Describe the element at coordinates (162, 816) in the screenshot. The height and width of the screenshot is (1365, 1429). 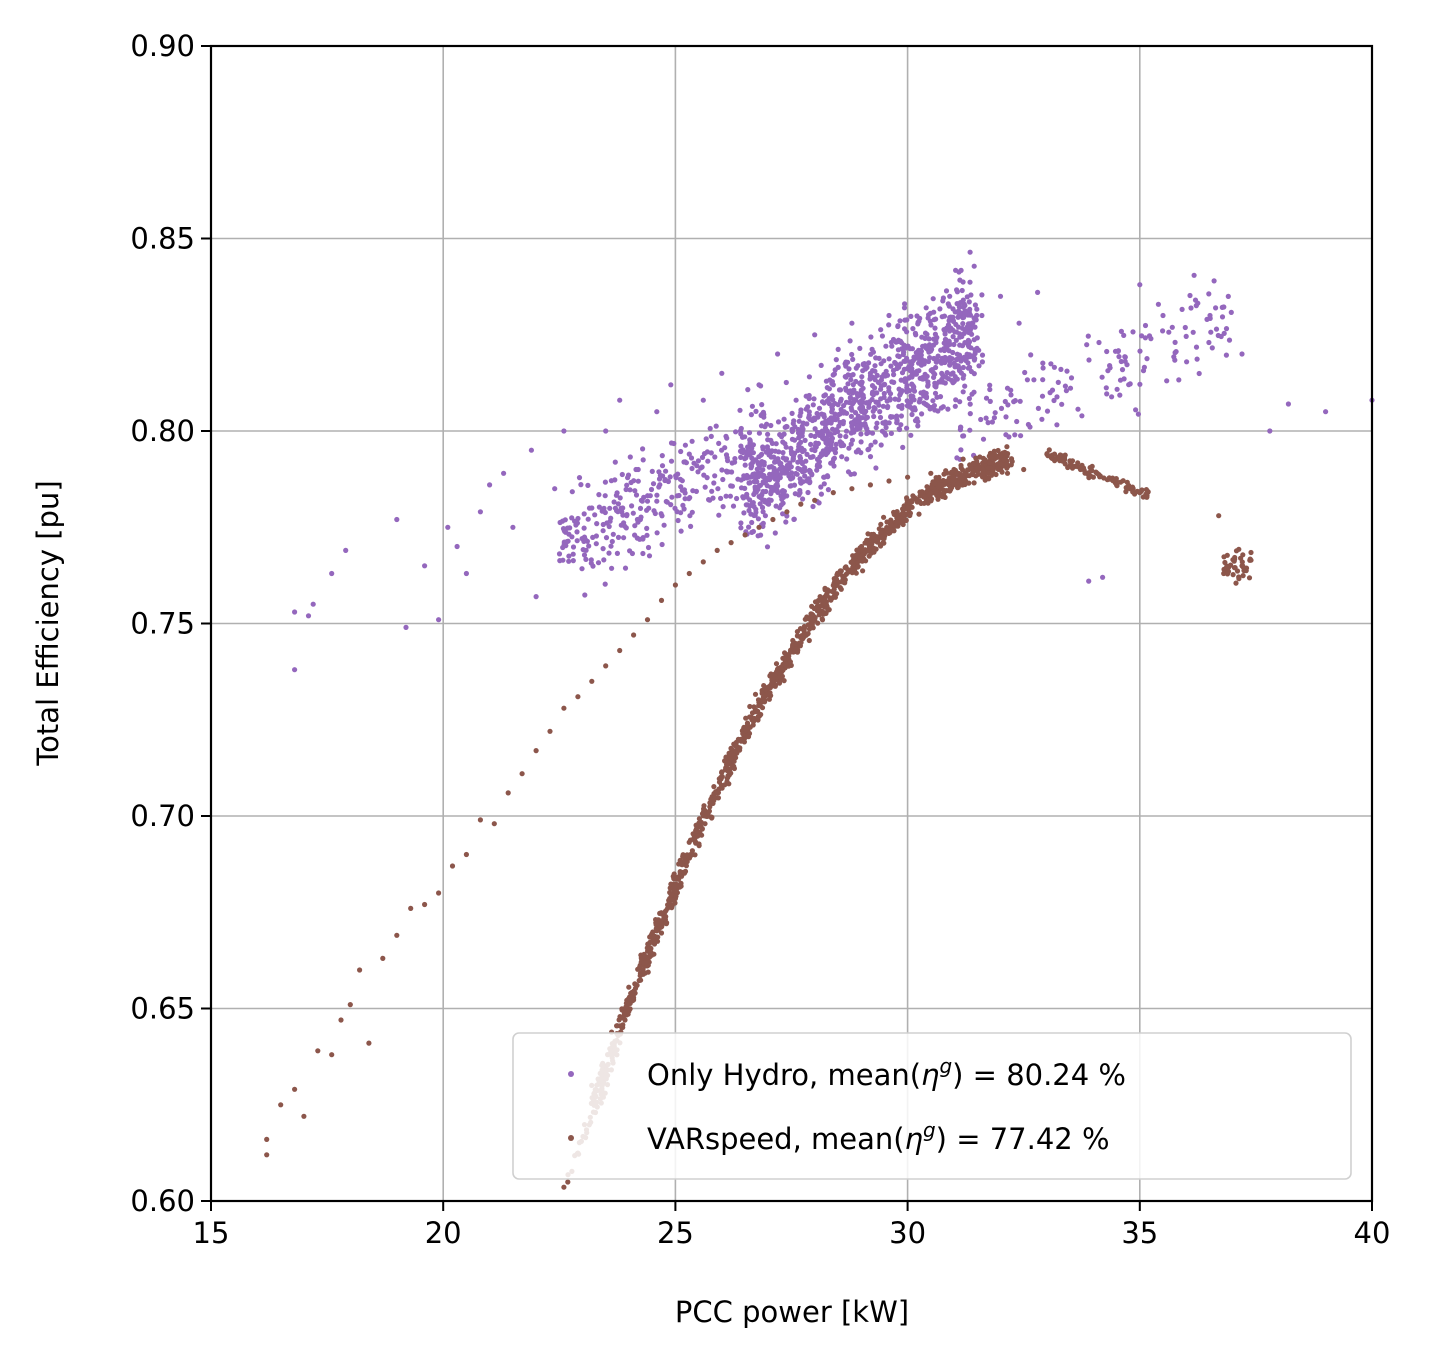
I see `y-tick-label: 0.70` at that location.